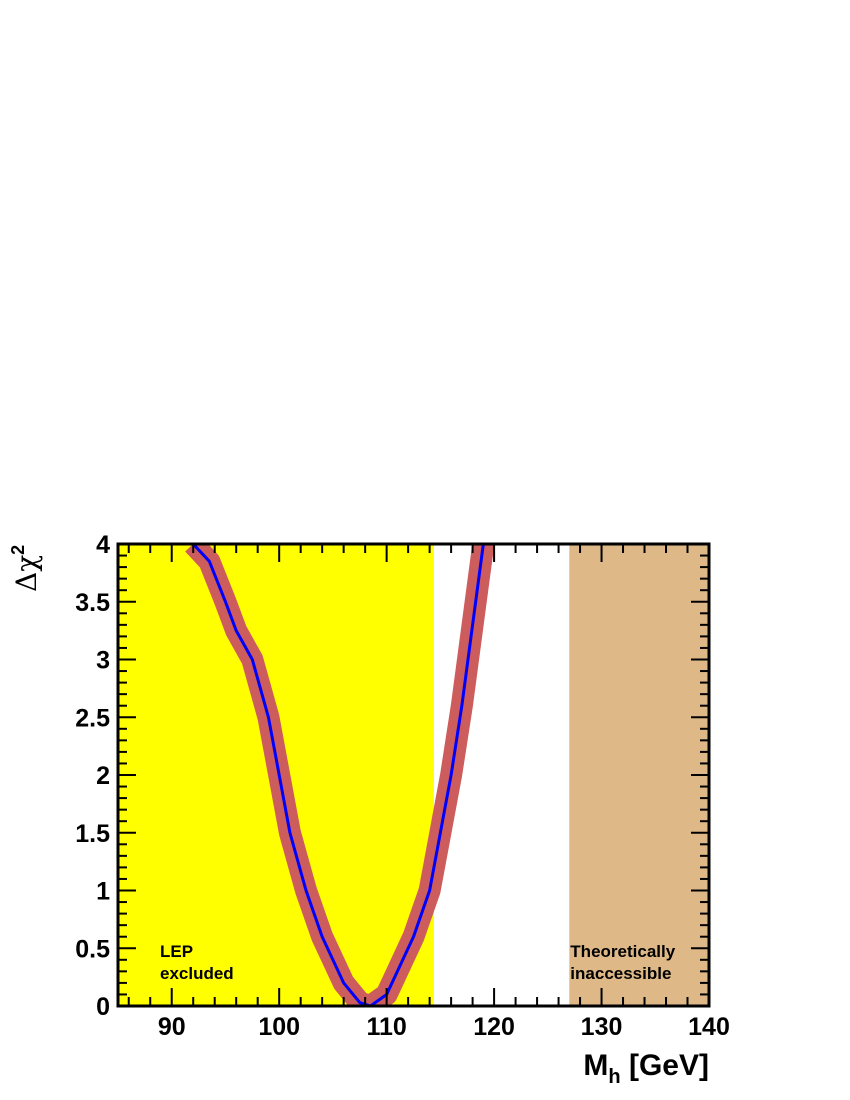  I want to click on y-label: Δχ, so click(26, 573).